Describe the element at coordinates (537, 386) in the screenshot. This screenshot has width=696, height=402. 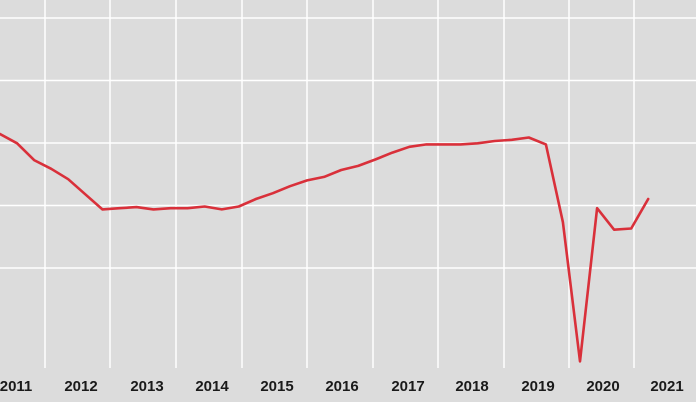
I see `x-tick-label: 2019` at that location.